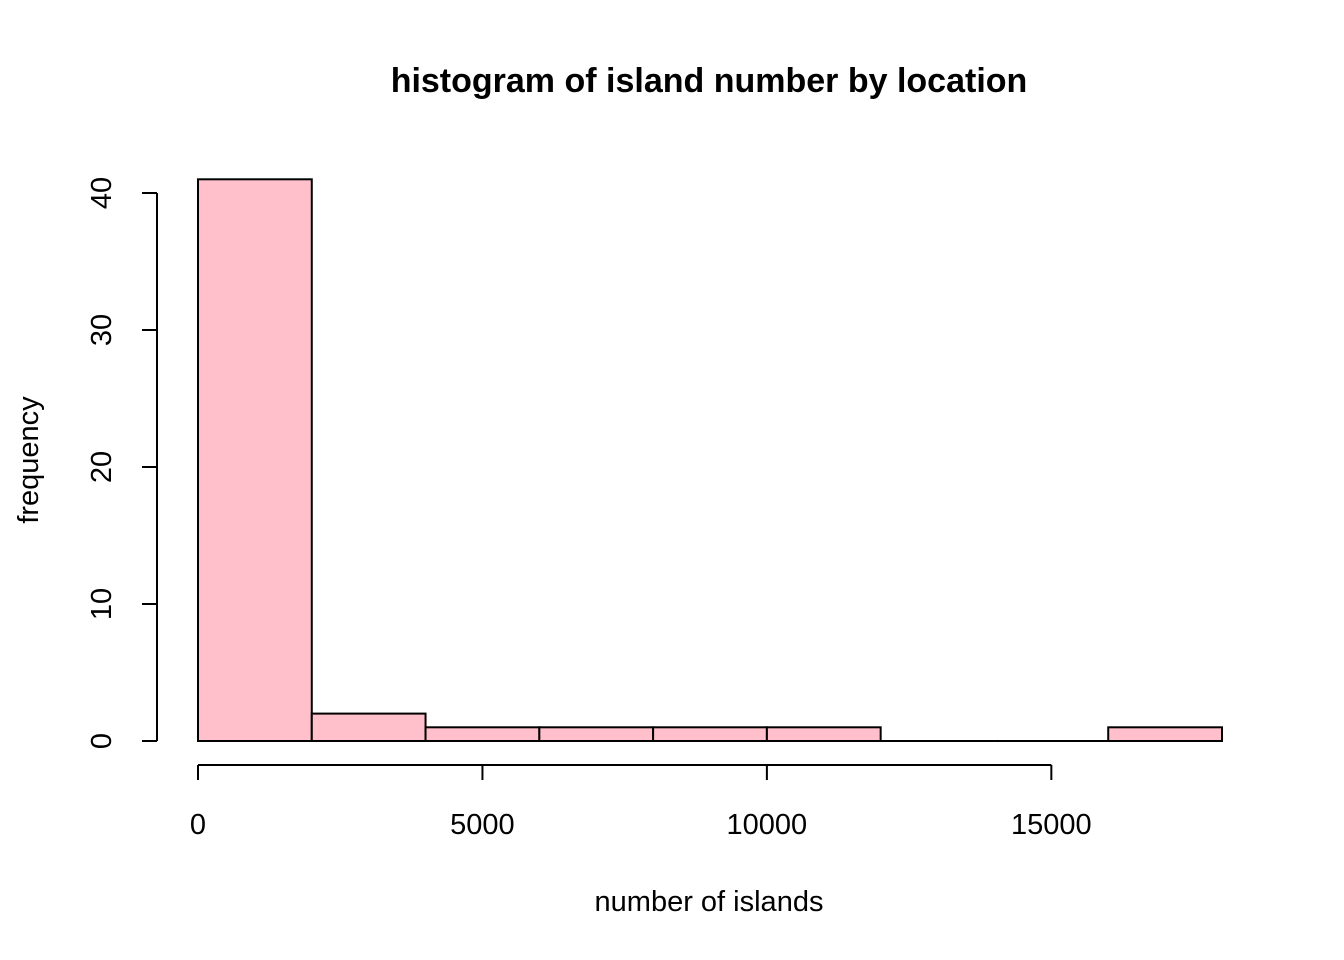 Image resolution: width=1344 pixels, height=960 pixels. Describe the element at coordinates (102, 330) in the screenshot. I see `y-tick-label: 30` at that location.